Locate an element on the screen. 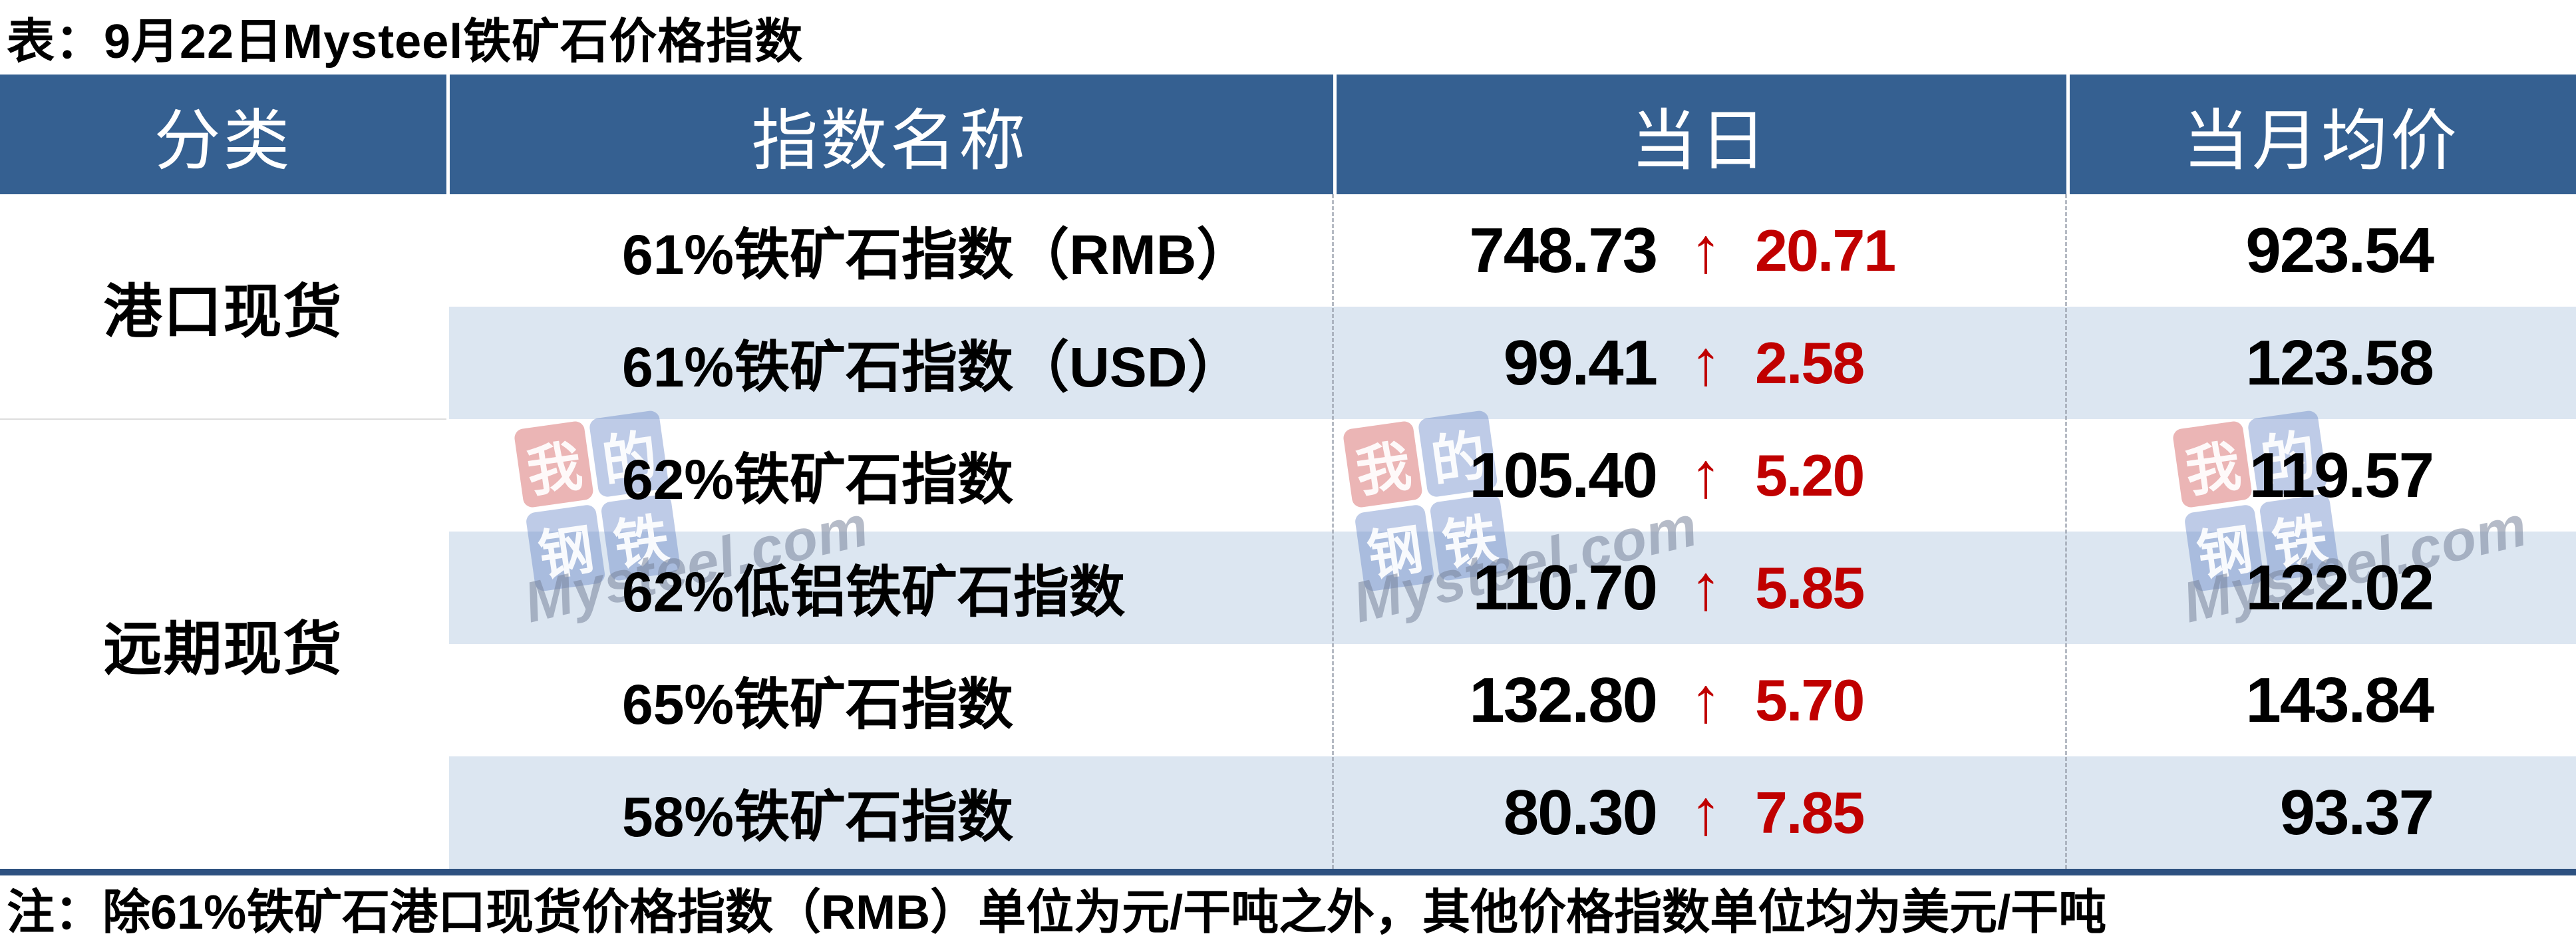 The height and width of the screenshot is (940, 2576). index-name: 58%铁矿石指数 is located at coordinates (818, 817).